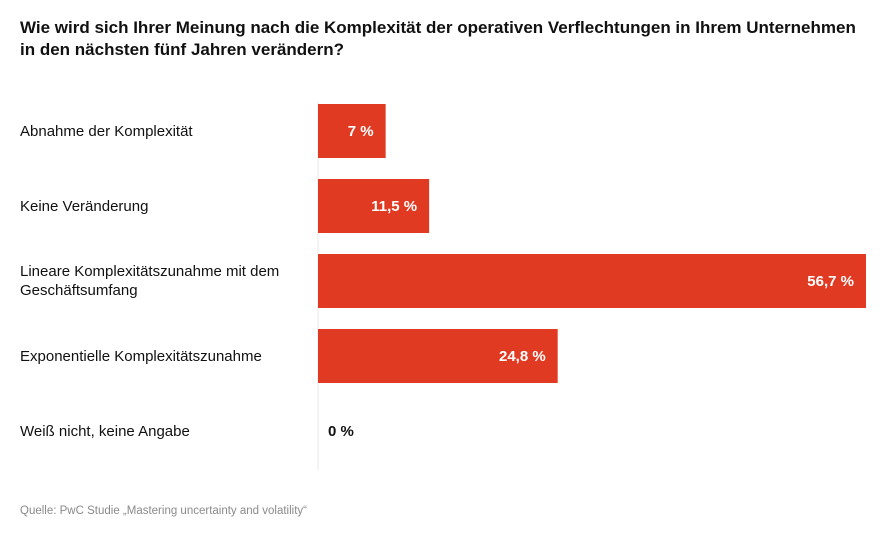 The height and width of the screenshot is (538, 885). Describe the element at coordinates (84, 206) in the screenshot. I see `category-label: Keine Veränderung` at that location.